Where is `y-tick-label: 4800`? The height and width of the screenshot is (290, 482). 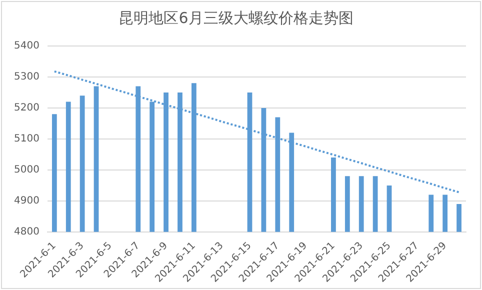
y-tick-label: 4800 is located at coordinates (27, 232).